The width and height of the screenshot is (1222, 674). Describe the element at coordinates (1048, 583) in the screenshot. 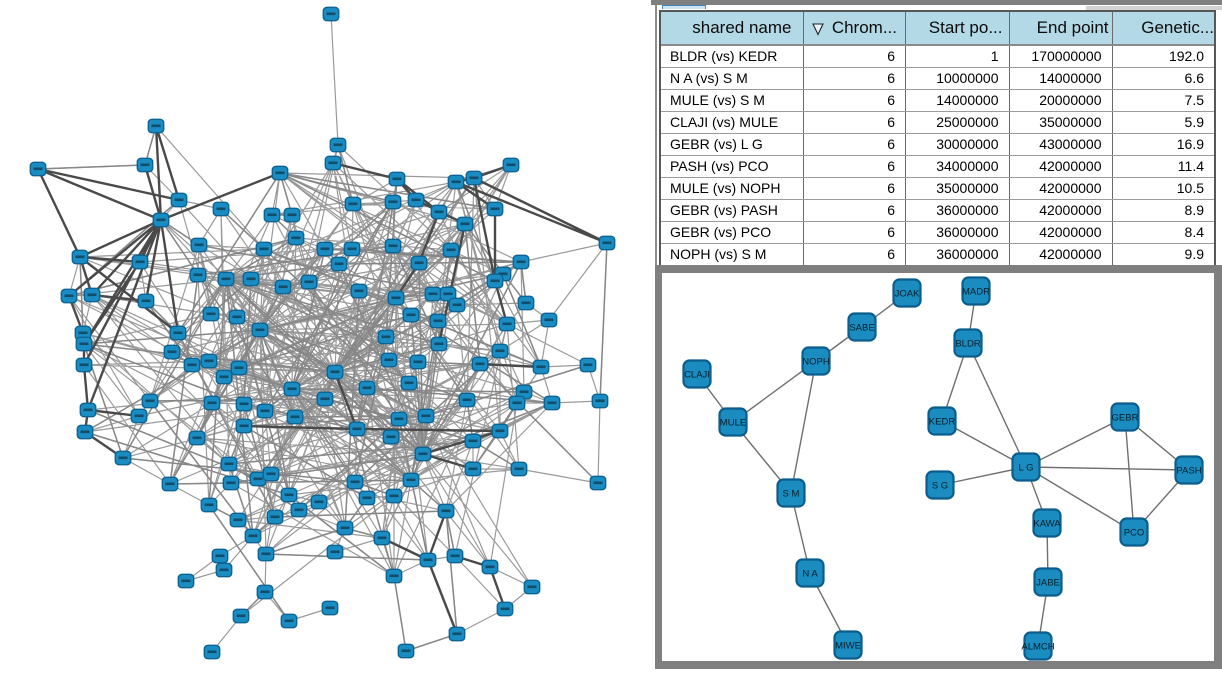

I see `svg-text: JABE` at that location.